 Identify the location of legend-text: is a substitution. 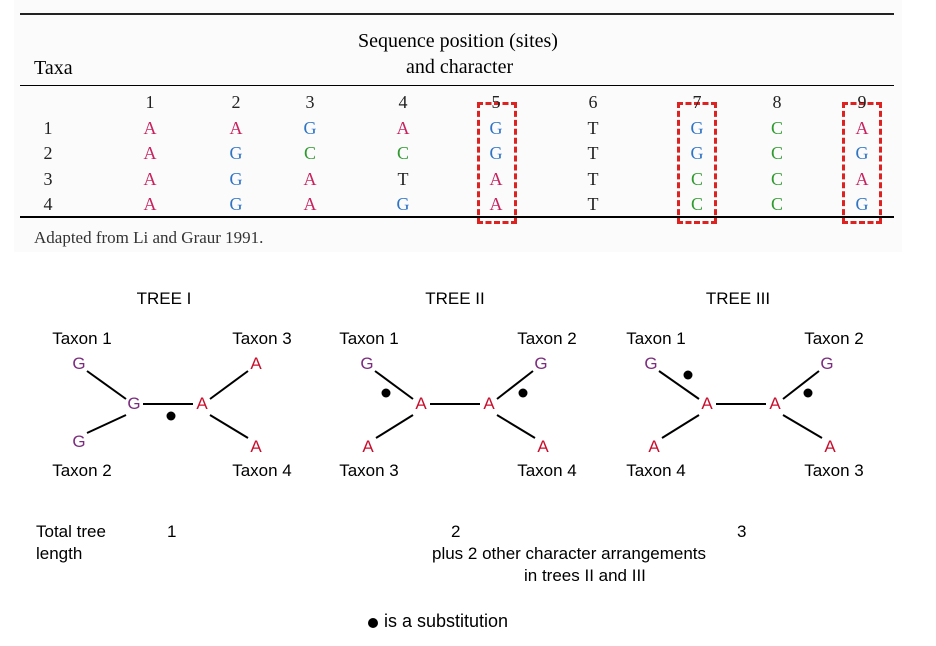
(446, 621).